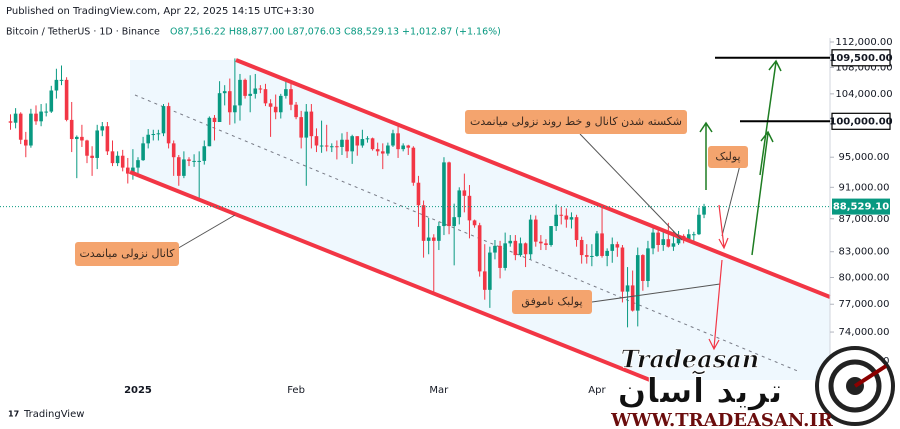 This screenshot has height=429, width=900. I want to click on last-price-box, so click(861, 206).